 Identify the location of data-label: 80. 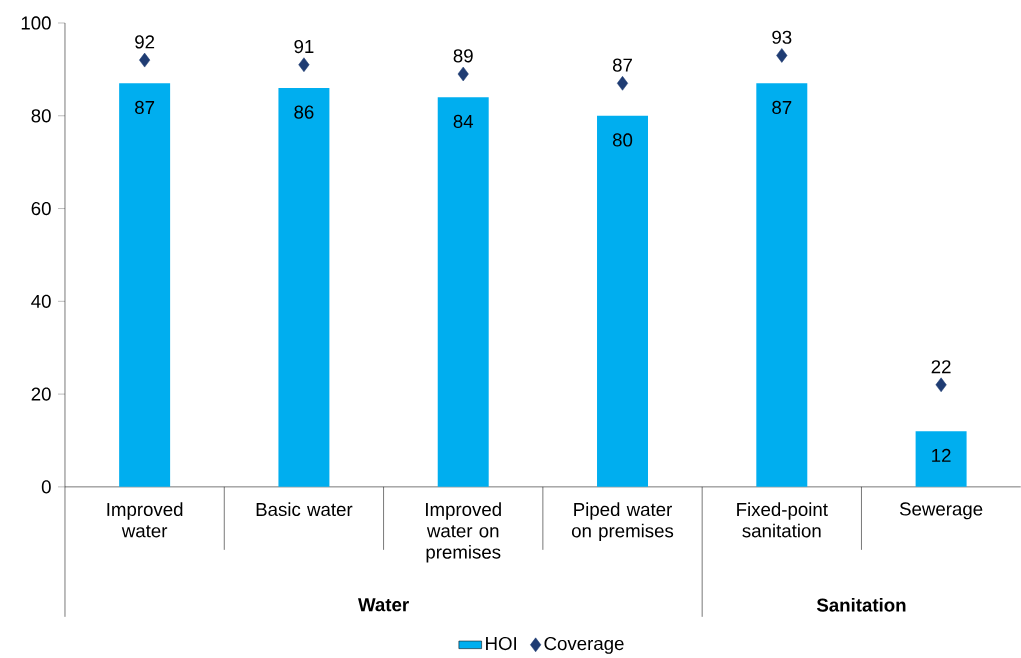
(622, 140).